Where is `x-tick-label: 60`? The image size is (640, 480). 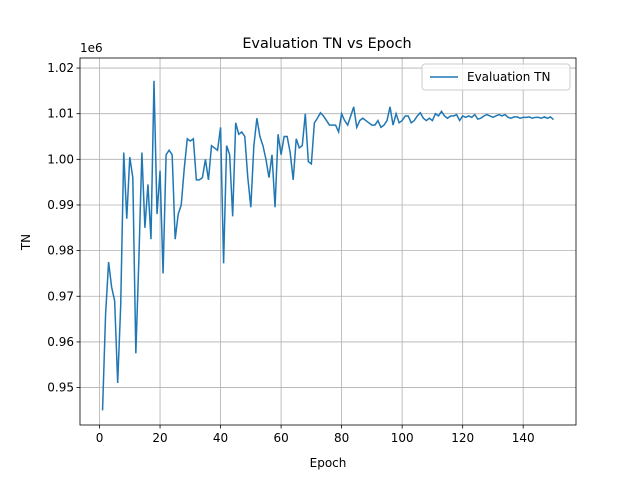
x-tick-label: 60 is located at coordinates (280, 438).